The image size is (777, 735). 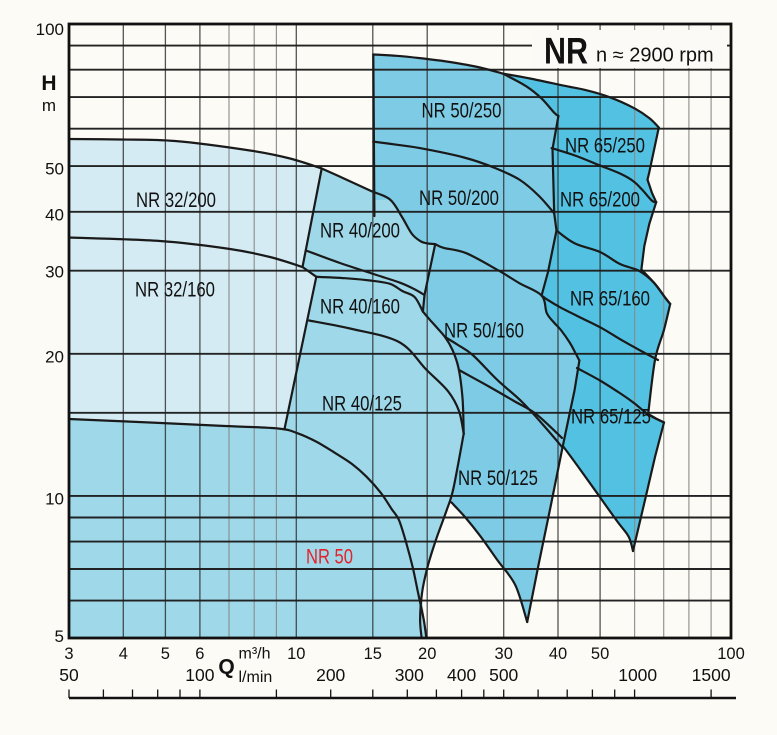 What do you see at coordinates (462, 111) in the screenshot?
I see `svg-text: NR 50/250` at bounding box center [462, 111].